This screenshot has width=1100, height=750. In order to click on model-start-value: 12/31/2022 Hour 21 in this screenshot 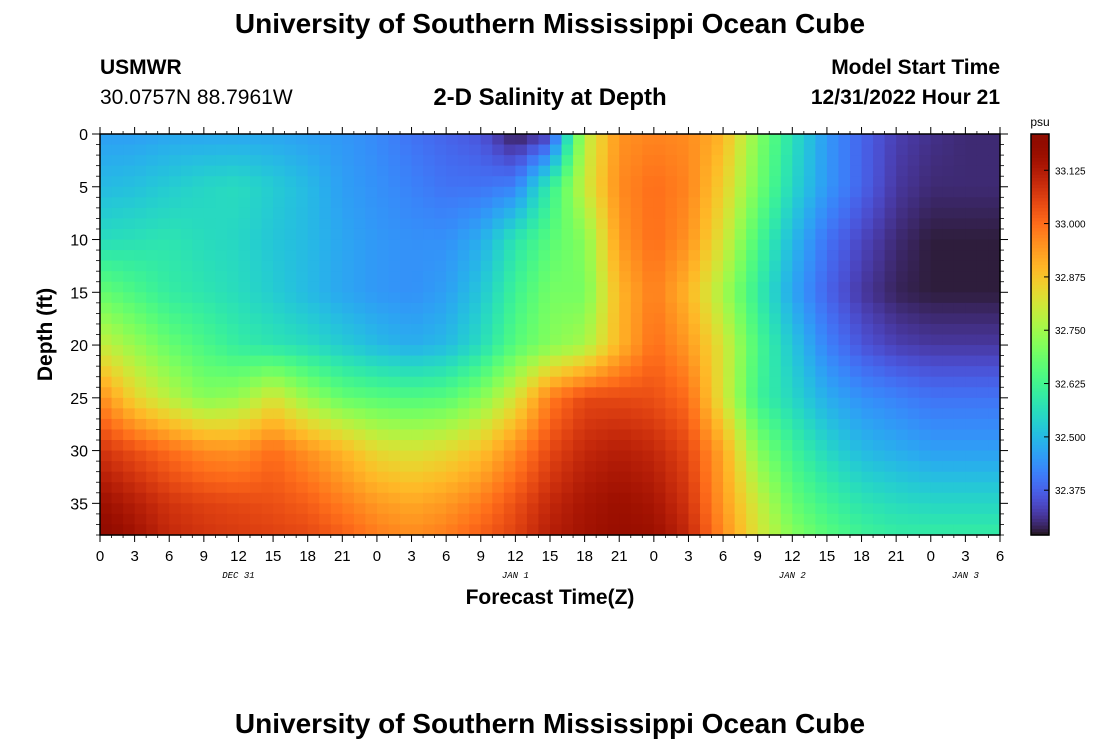, I will do `click(905, 97)`.